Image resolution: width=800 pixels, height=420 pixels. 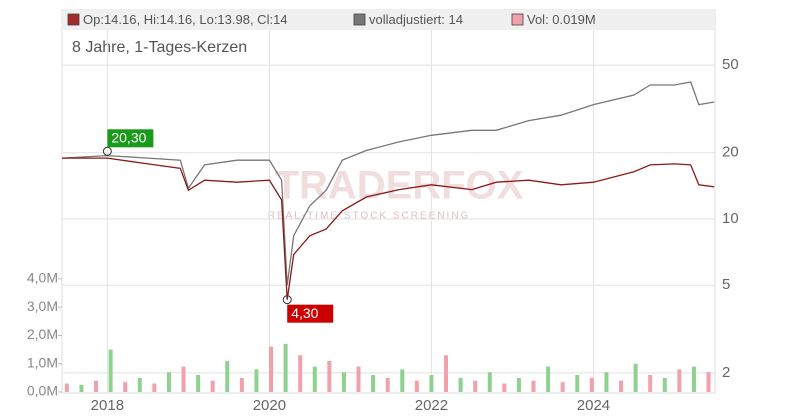 I want to click on x-tick-label: 2020, so click(x=269, y=405).